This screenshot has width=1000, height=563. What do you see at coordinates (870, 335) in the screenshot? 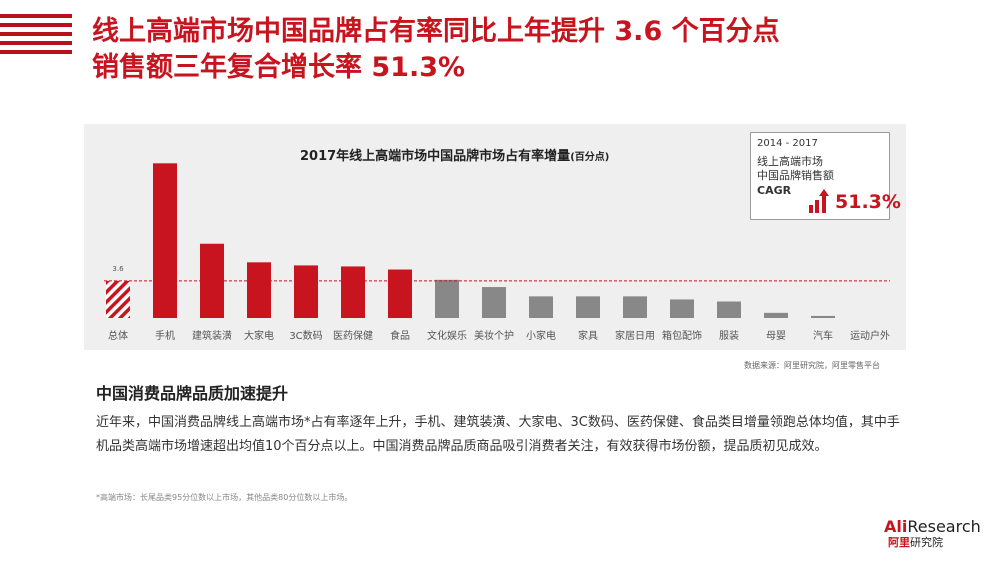
I see `category-label-17: 运动户外` at bounding box center [870, 335].